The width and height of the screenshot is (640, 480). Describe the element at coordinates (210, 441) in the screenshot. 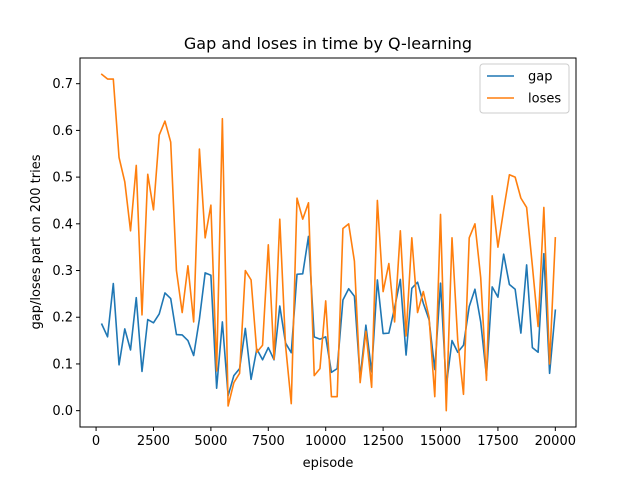

I see `x-tick-label: 5000` at that location.